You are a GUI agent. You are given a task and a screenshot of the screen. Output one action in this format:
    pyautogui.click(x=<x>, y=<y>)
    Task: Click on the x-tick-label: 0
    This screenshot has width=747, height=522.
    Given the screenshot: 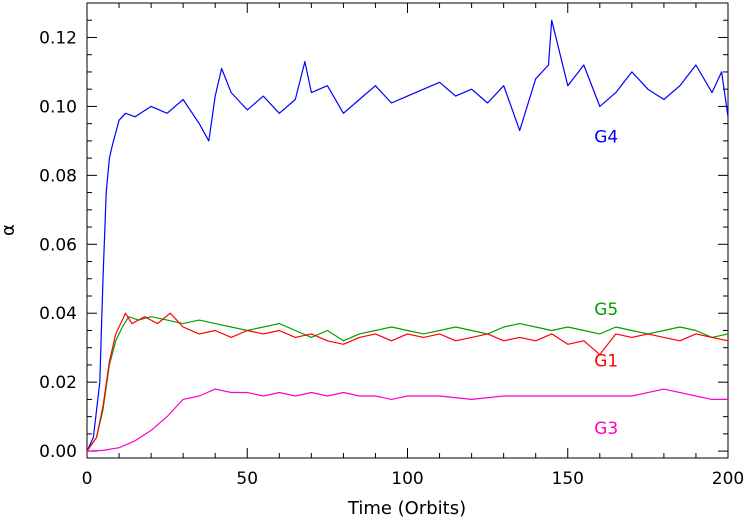 What is the action you would take?
    pyautogui.click(x=87, y=479)
    